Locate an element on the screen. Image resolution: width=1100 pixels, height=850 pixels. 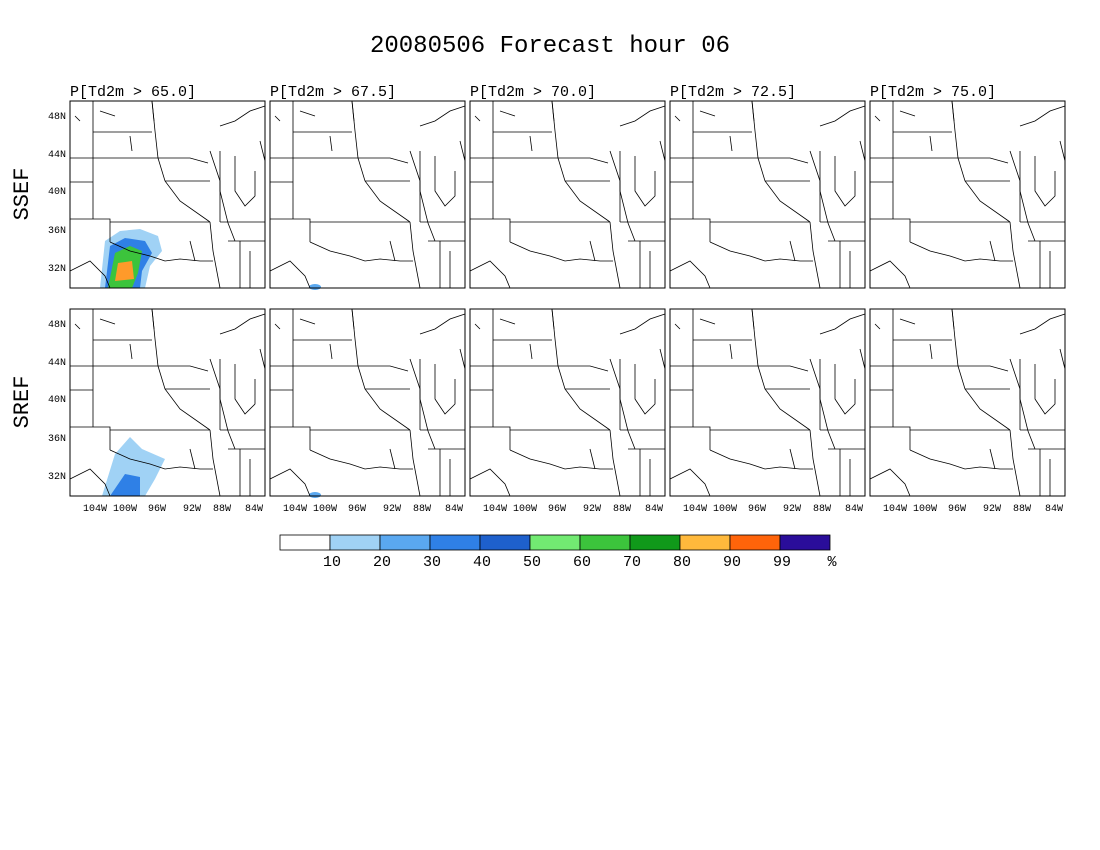
column-title: P[Td2m > 75.0] is located at coordinates (933, 92).